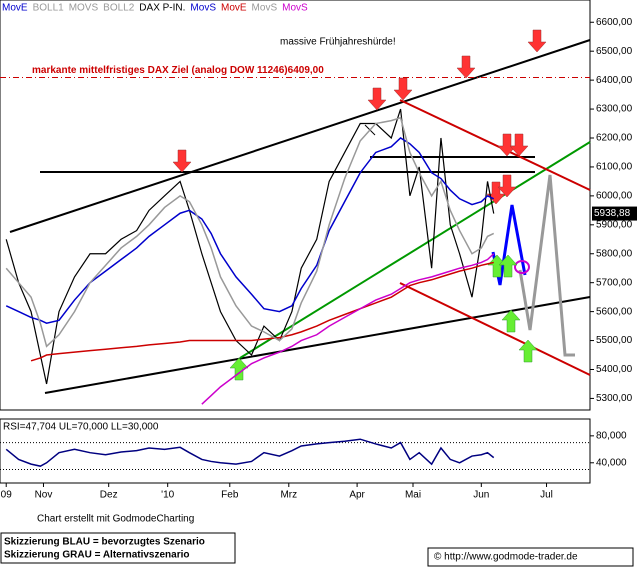 This screenshot has width=637, height=570. What do you see at coordinates (230, 495) in the screenshot?
I see `x-tick-label: Feb` at bounding box center [230, 495].